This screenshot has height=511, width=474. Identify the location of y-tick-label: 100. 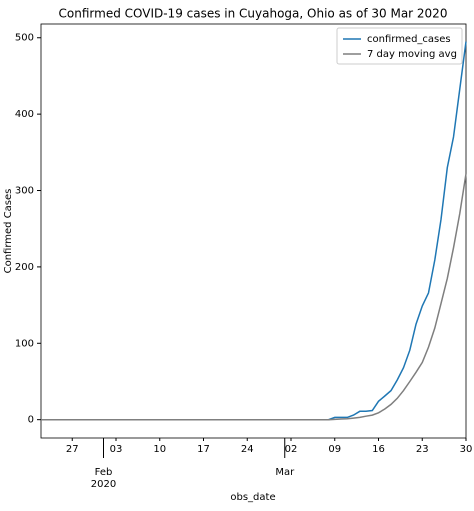
(24, 343).